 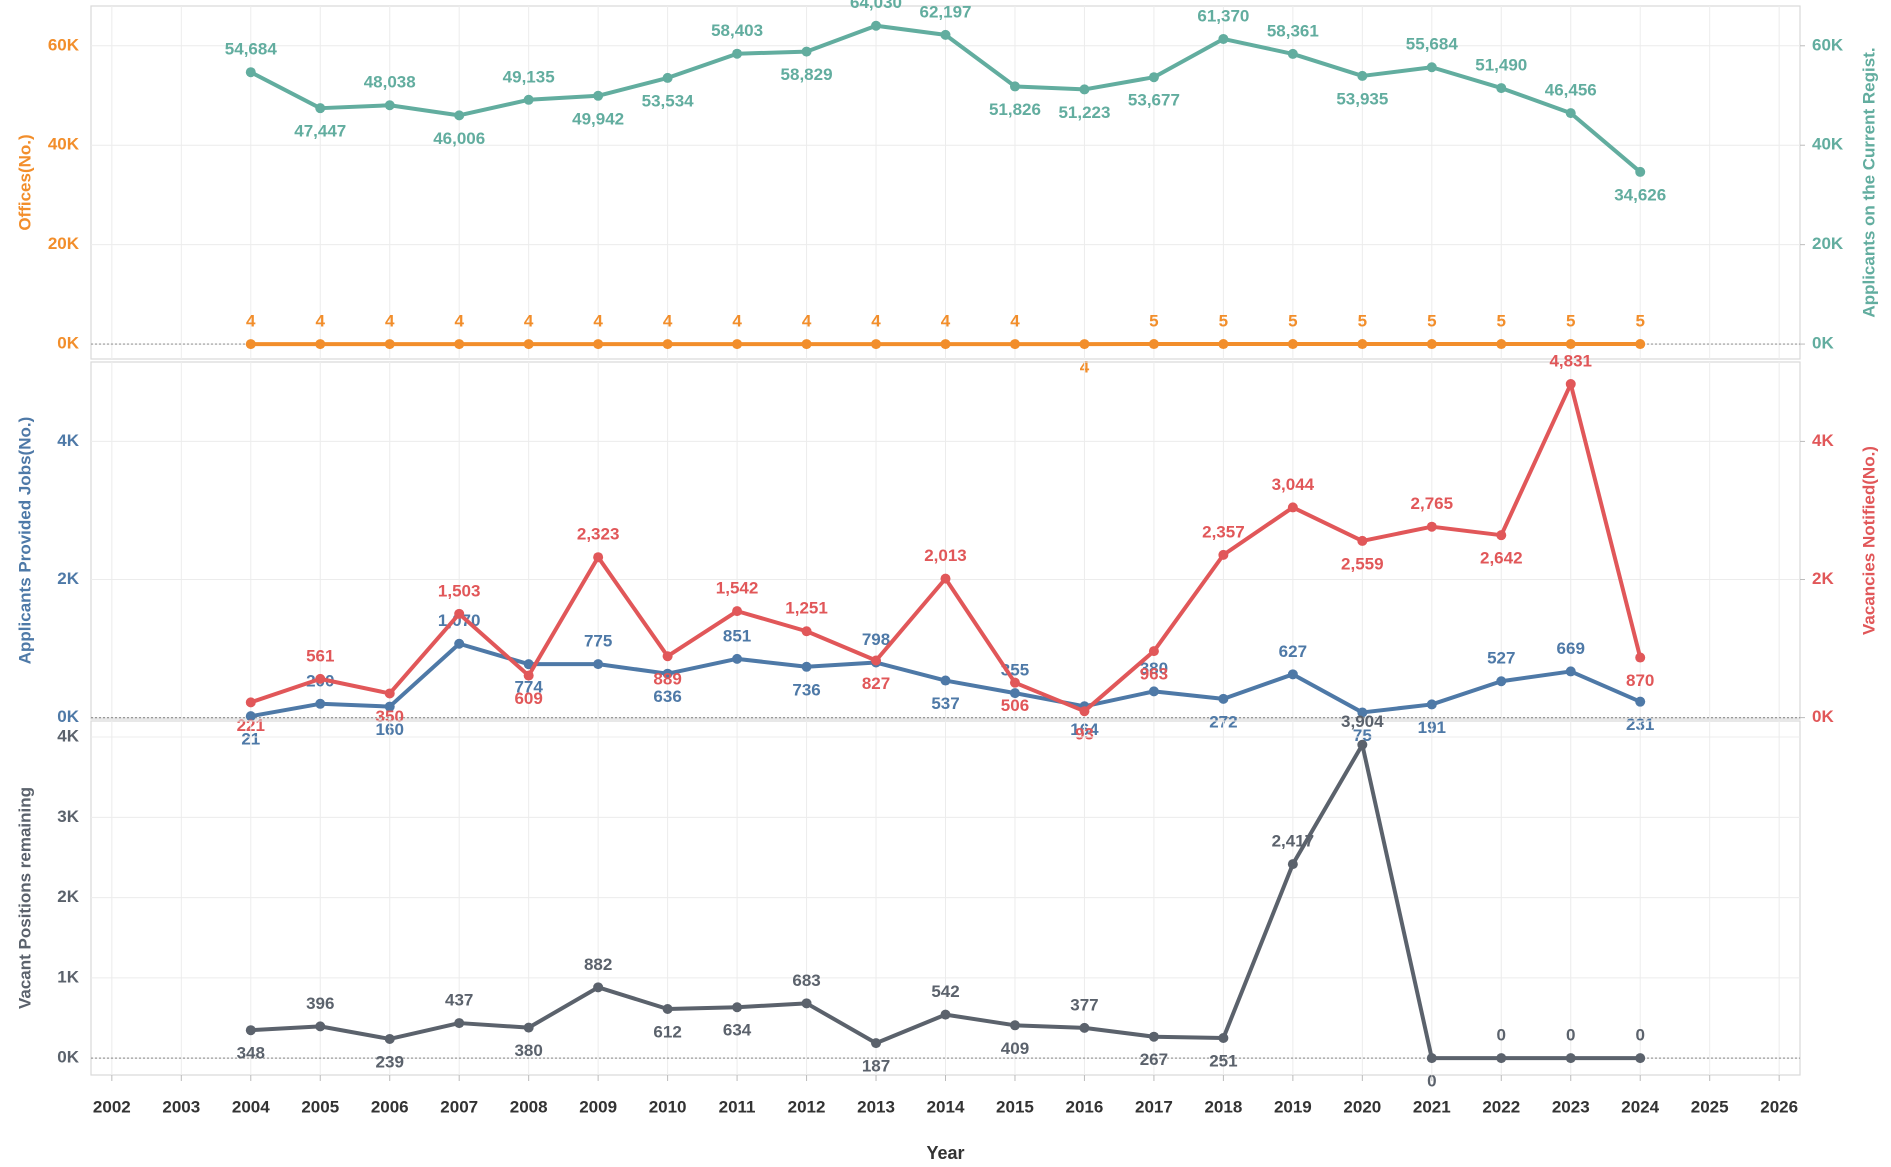 What do you see at coordinates (1828, 44) in the screenshot?
I see `y2-tick-label: 60K` at bounding box center [1828, 44].